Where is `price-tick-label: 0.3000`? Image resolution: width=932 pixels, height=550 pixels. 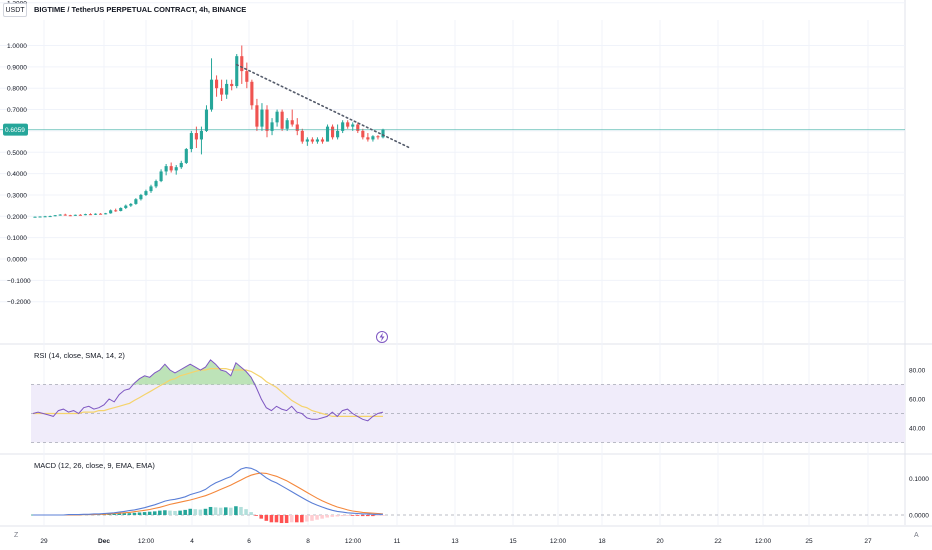
price-tick-label: 0.3000 is located at coordinates (17, 195).